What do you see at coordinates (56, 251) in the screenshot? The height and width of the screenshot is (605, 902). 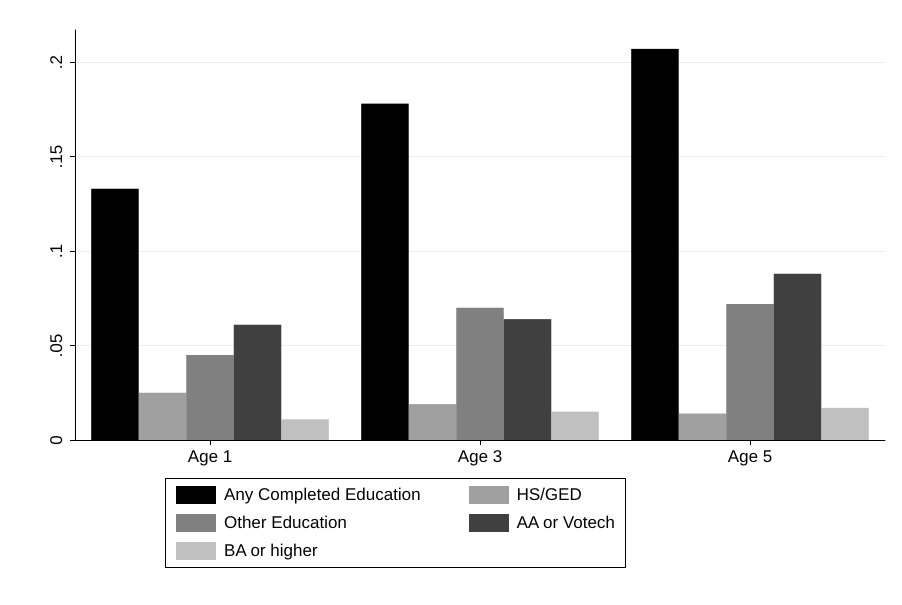 I see `y-tick-label: .1` at bounding box center [56, 251].